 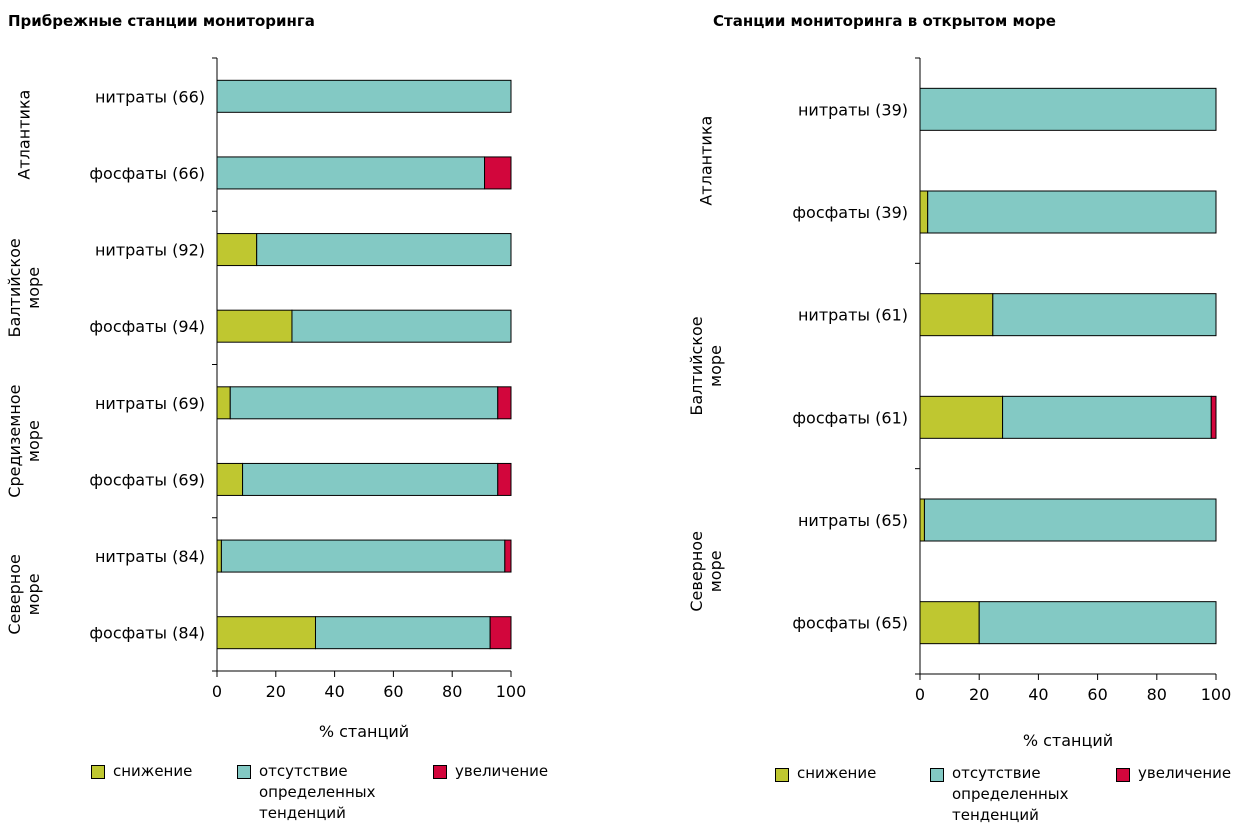 I want to click on group-label: Средиземное, so click(x=14, y=441).